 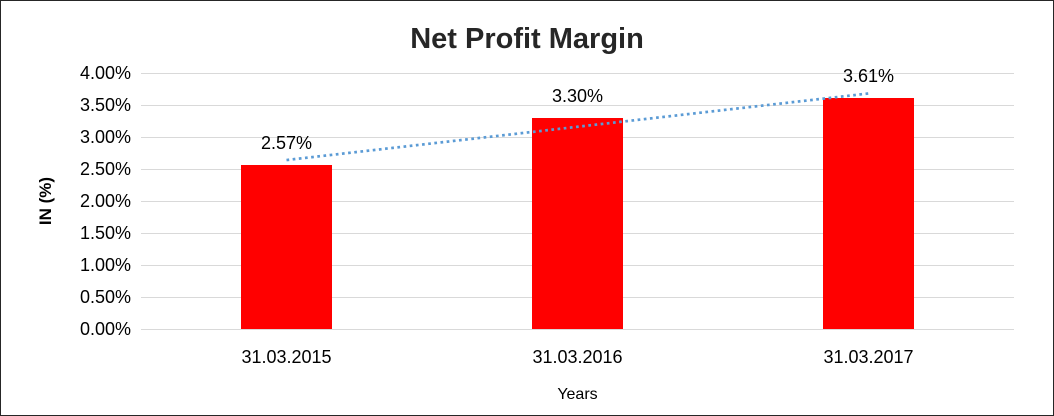 What do you see at coordinates (286, 357) in the screenshot?
I see `x-axis-tick-label: 31.03.2015` at bounding box center [286, 357].